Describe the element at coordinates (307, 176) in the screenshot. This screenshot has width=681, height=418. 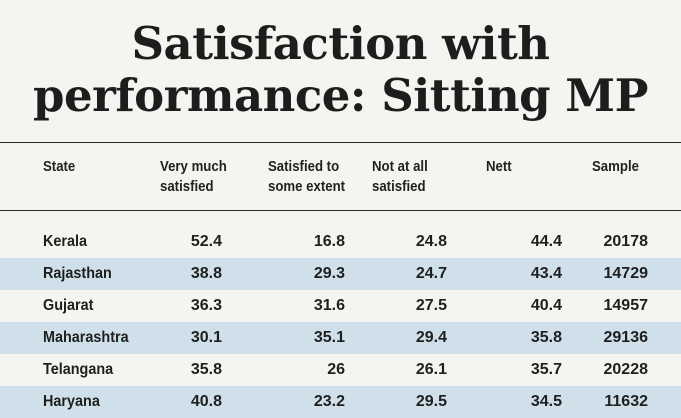
I see `header-satisfied-some-extent: Satisfied to some extent` at that location.